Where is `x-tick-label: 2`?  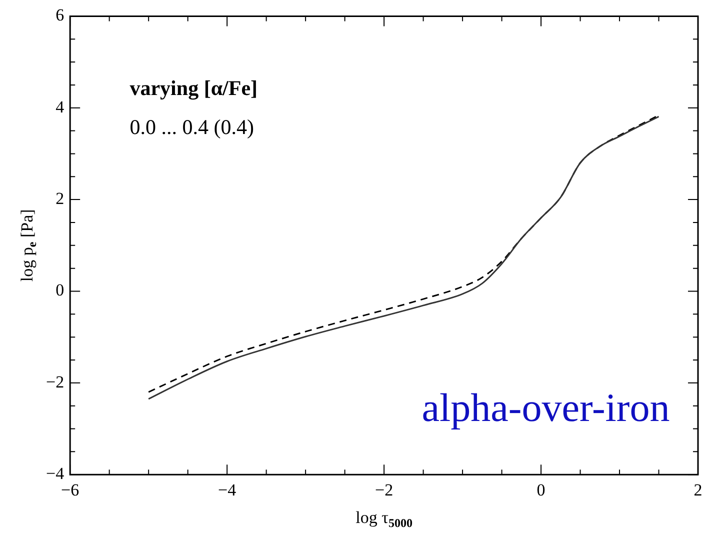 x-tick-label: 2 is located at coordinates (698, 490).